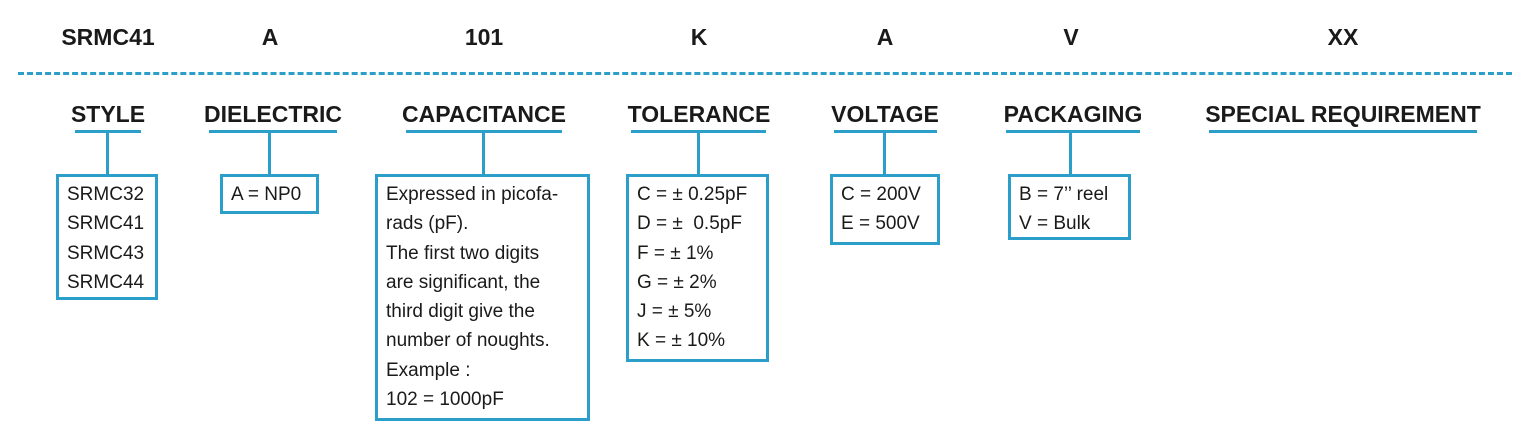 This screenshot has height=432, width=1526. Describe the element at coordinates (472, 194) in the screenshot. I see `capacitance-line: Expressed in picofa-` at that location.